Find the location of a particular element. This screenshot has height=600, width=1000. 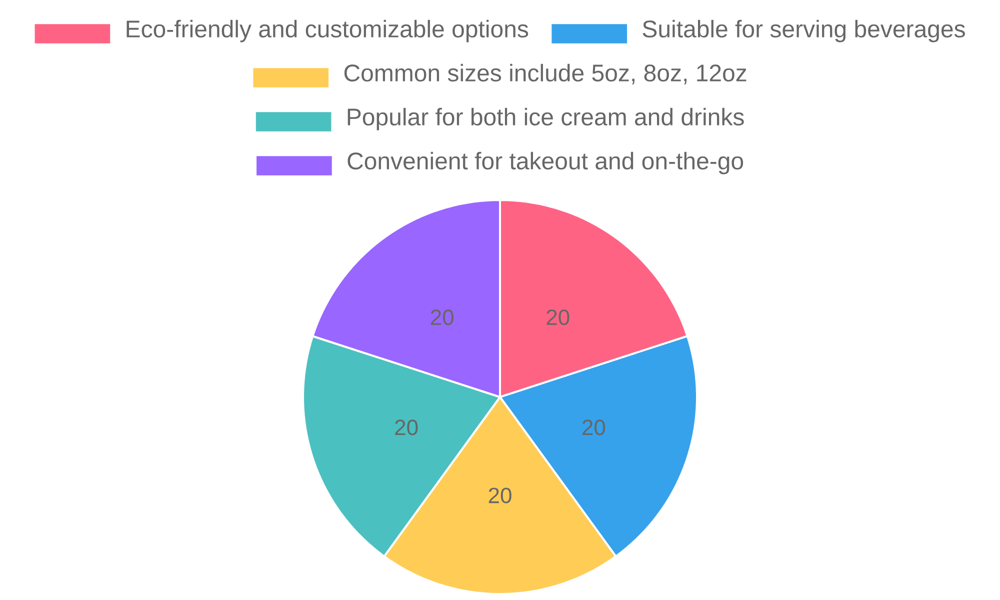

legend-label: Popular for both ice cream and drinks is located at coordinates (546, 119).